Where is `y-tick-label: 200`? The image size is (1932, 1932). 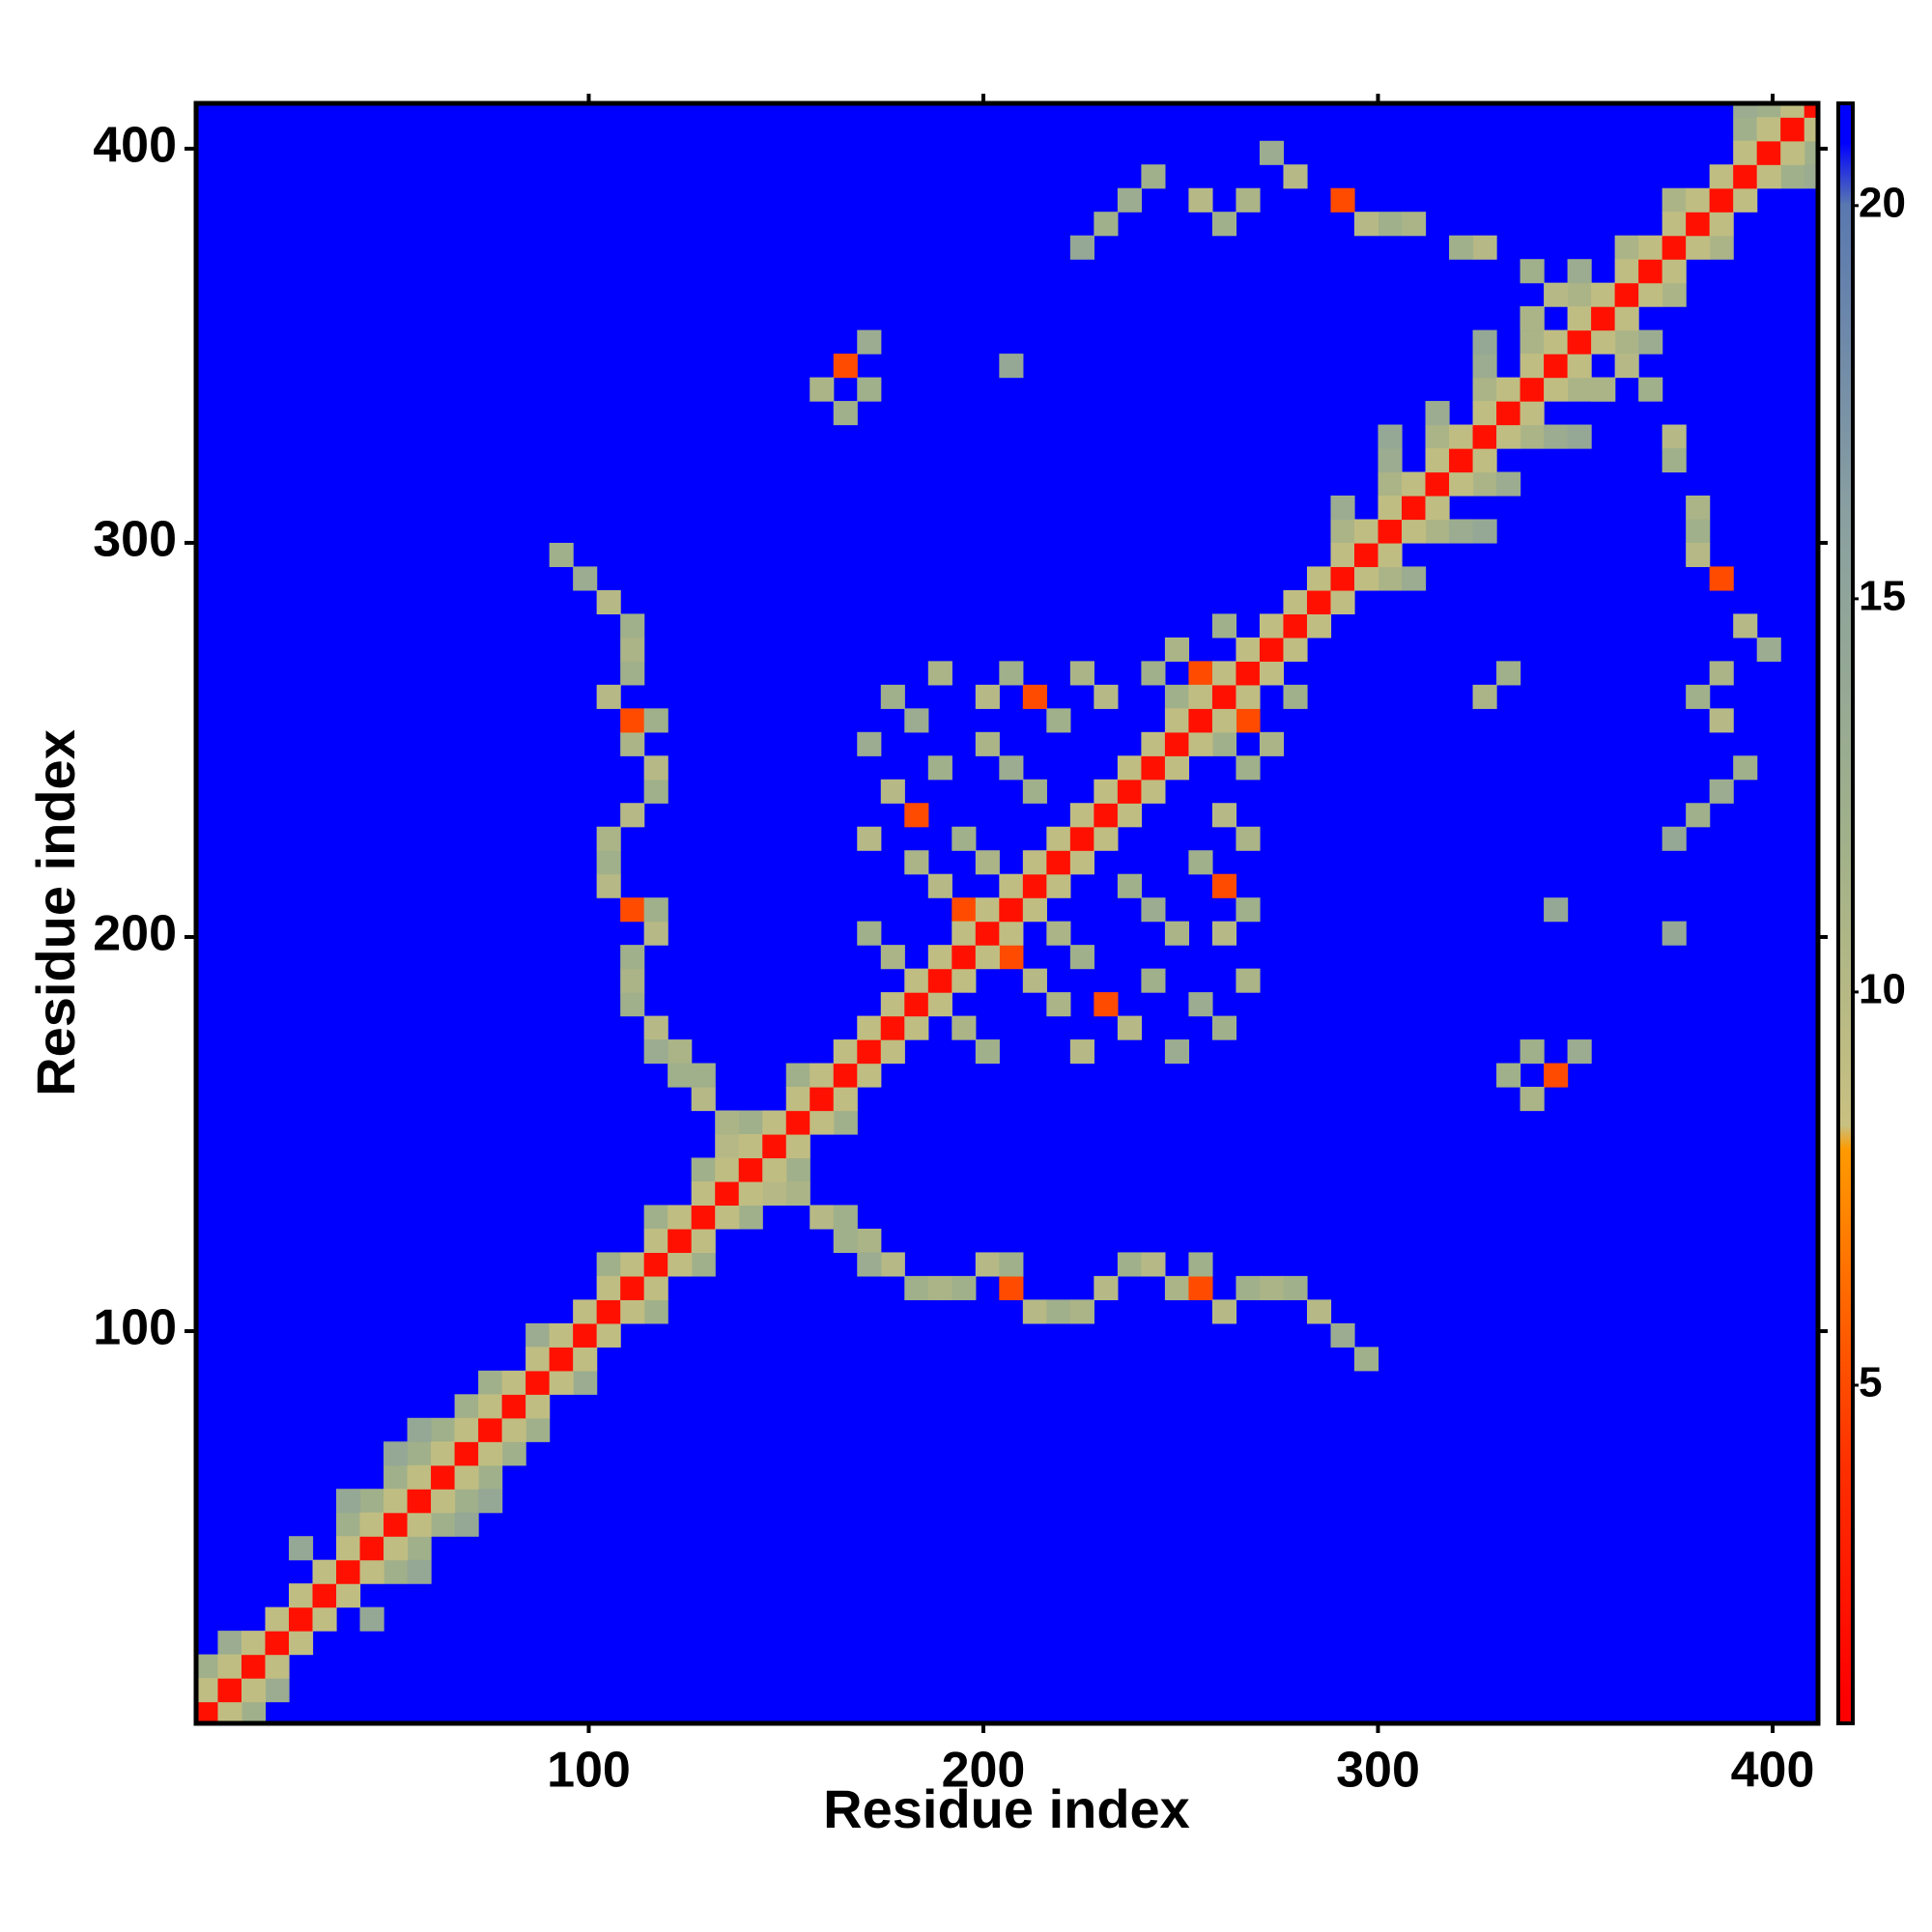
y-tick-label: 200 is located at coordinates (135, 934).